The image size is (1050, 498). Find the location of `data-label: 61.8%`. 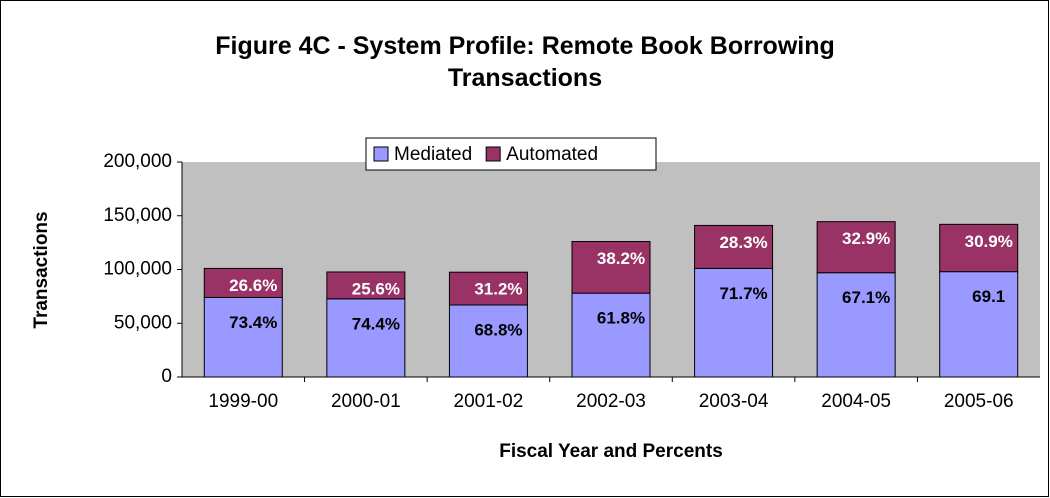

data-label: 61.8% is located at coordinates (621, 318).